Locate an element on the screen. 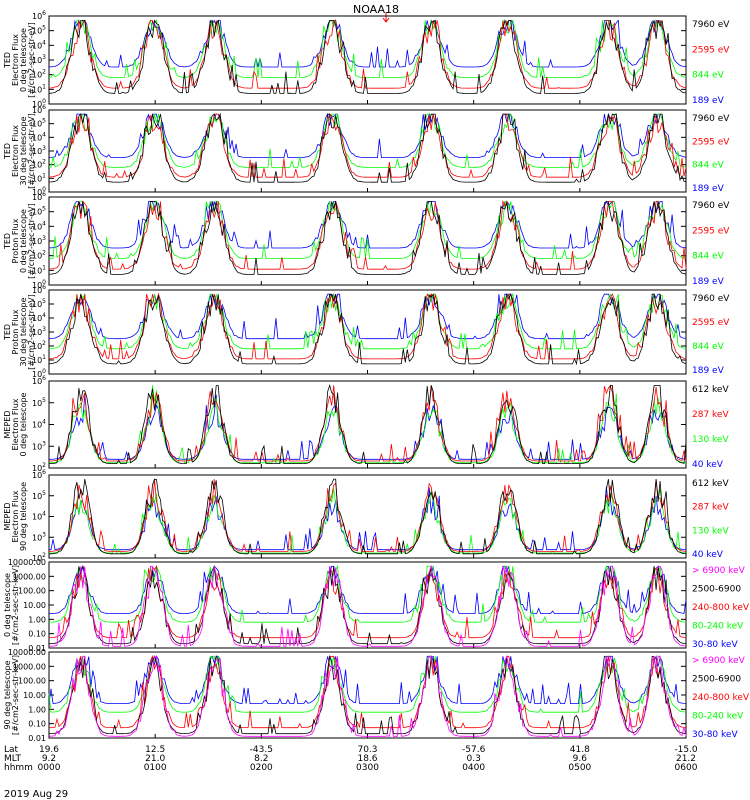  time-axis-value: 0000 is located at coordinates (49, 768).